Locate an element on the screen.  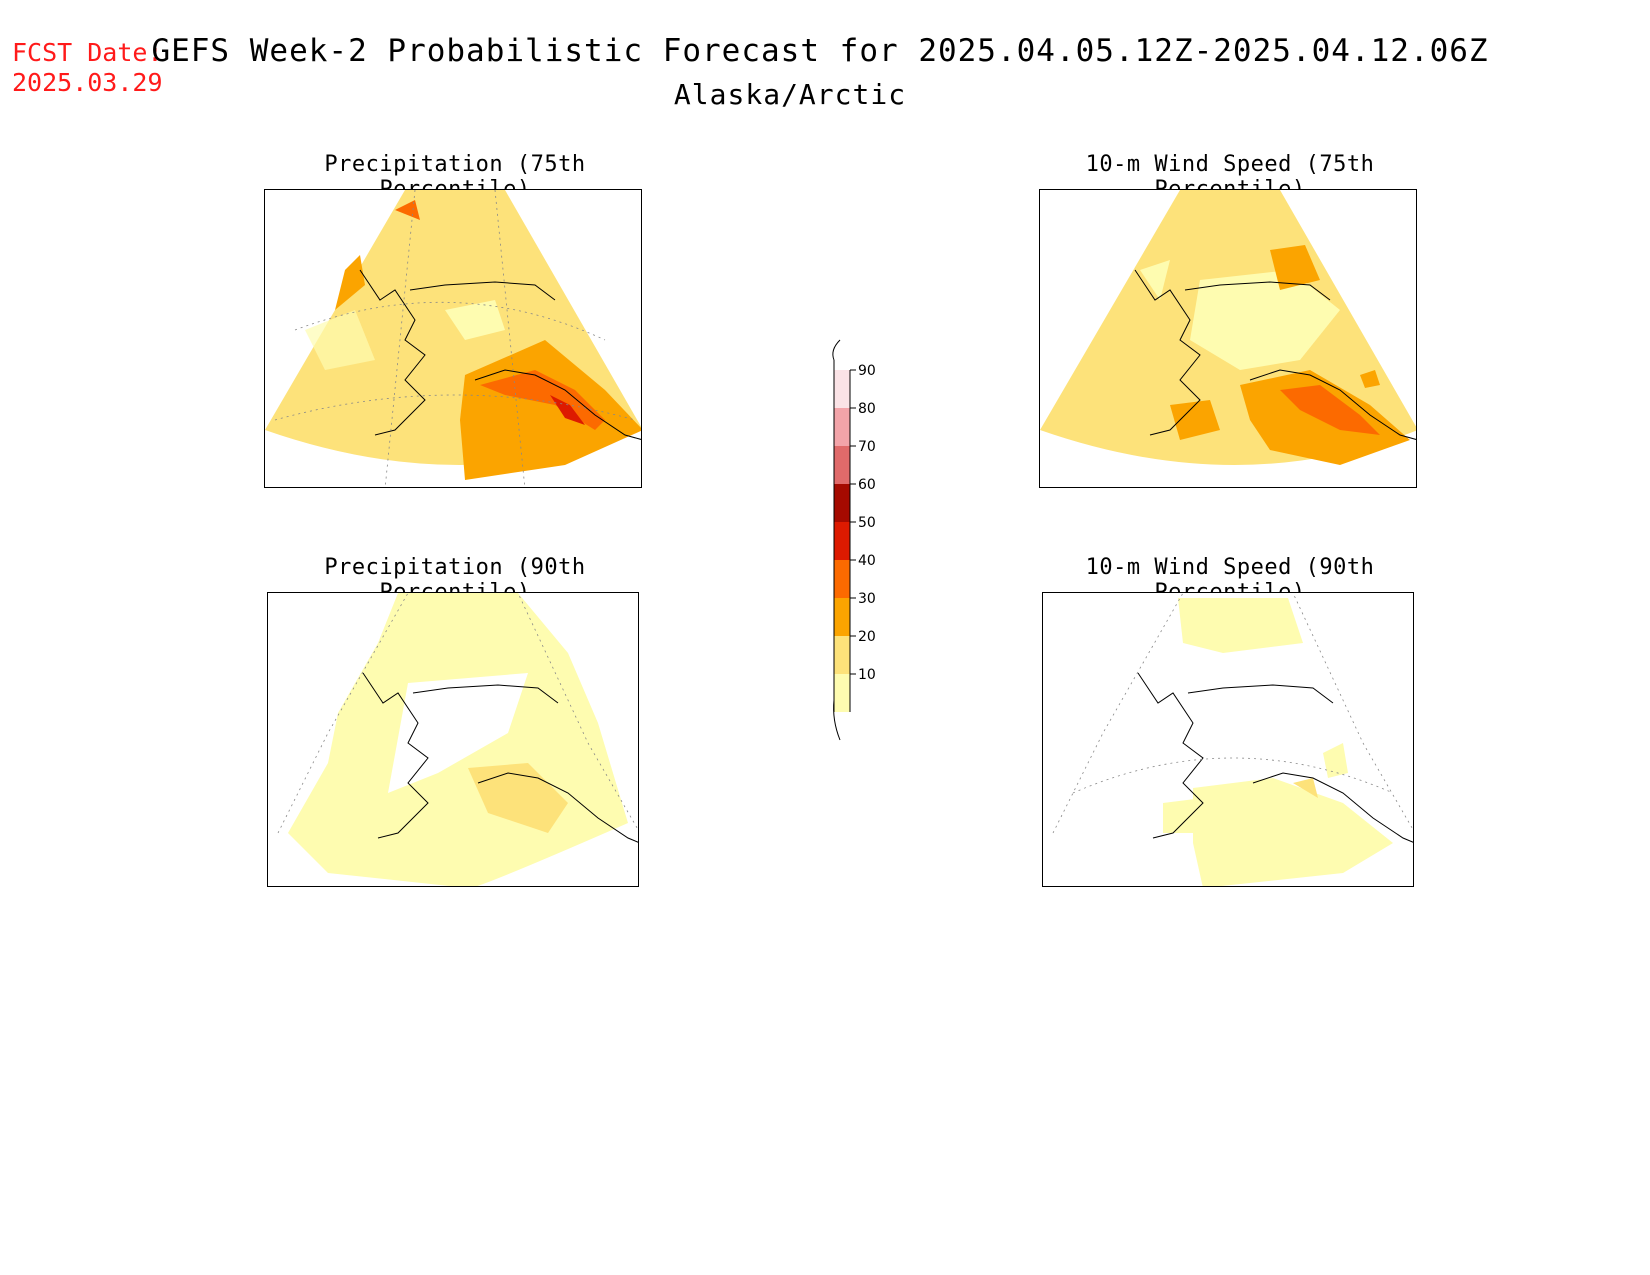
map-precip-75th is located at coordinates (453, 338).